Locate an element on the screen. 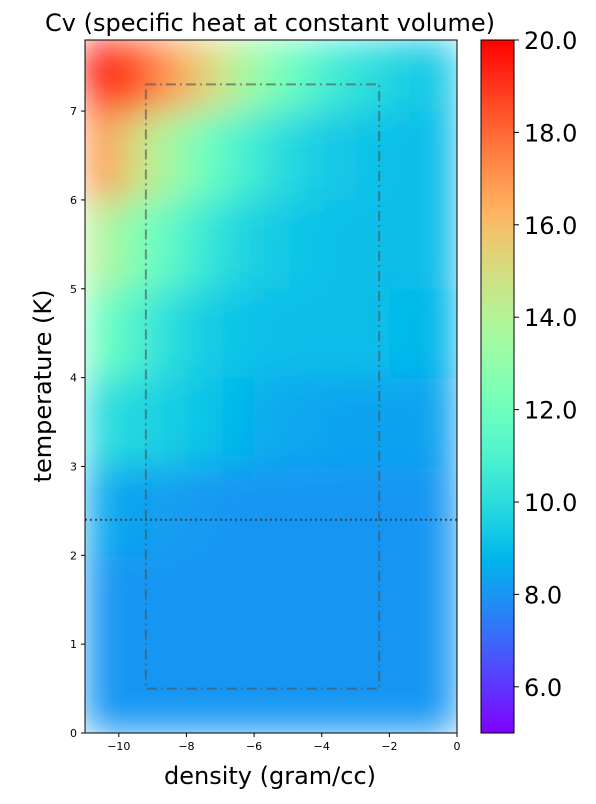  y-tick-label: 4 is located at coordinates (73, 378).